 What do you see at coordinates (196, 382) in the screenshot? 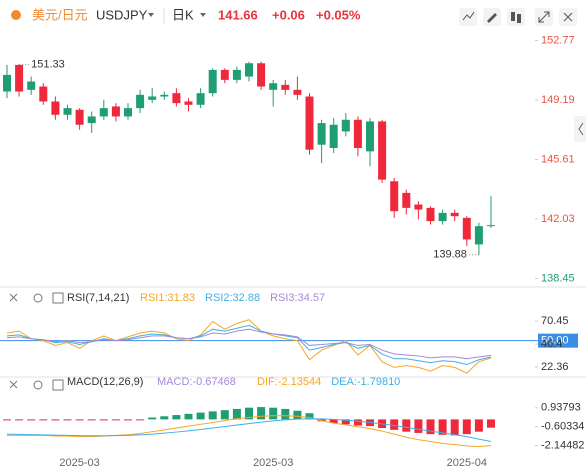
I see `legend-label: MACD:-0.67468` at bounding box center [196, 382].